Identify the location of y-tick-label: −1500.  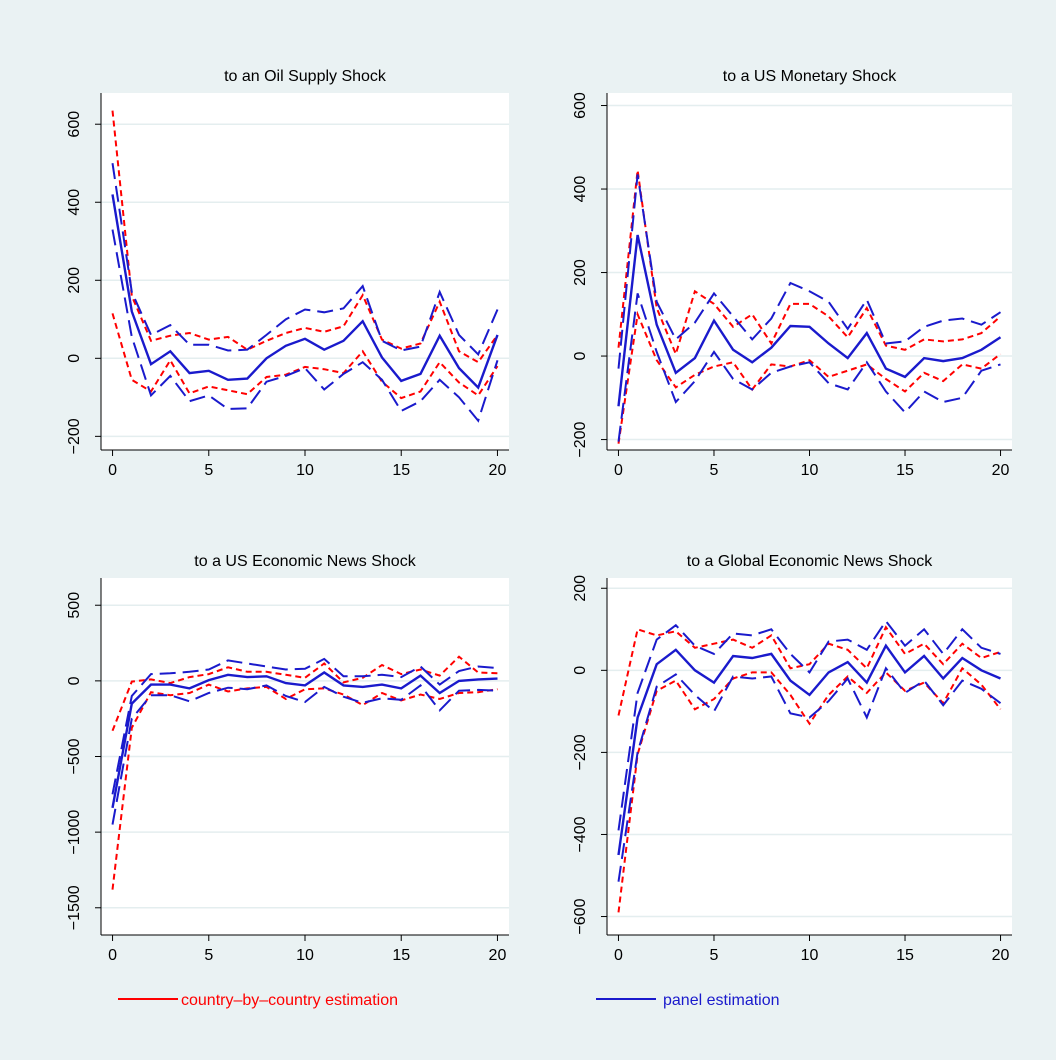
(74, 907).